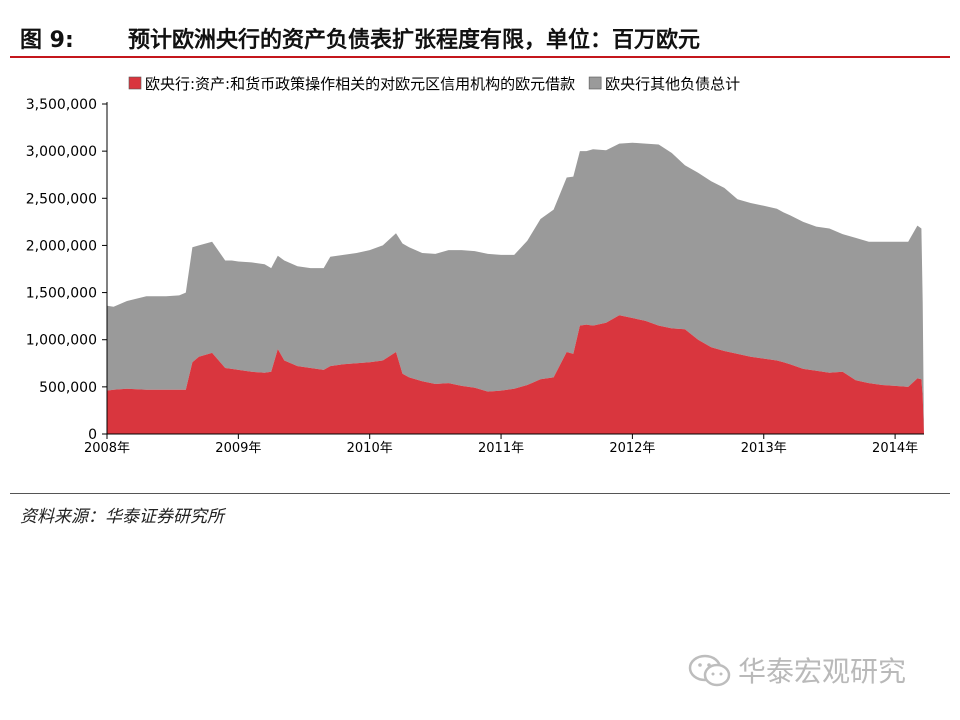 This screenshot has height=720, width=960. Describe the element at coordinates (92, 435) in the screenshot. I see `y-tick-label: 0` at that location.